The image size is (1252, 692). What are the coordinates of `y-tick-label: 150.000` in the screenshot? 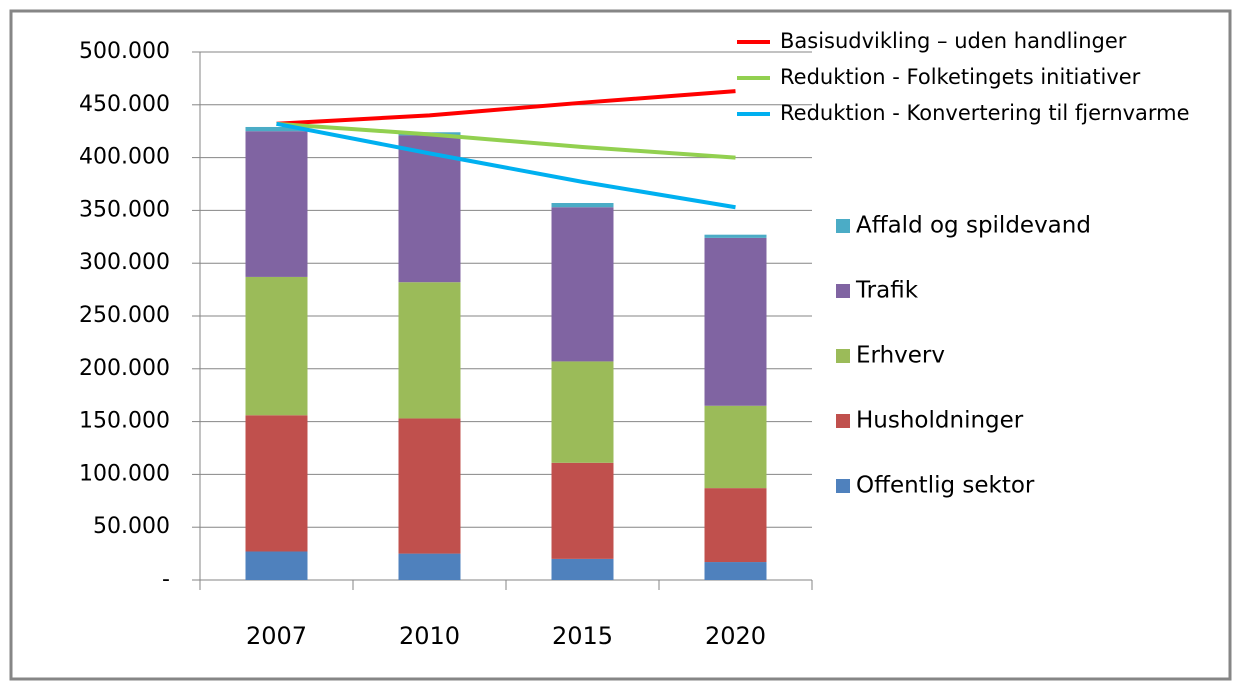 It's located at (124, 421).